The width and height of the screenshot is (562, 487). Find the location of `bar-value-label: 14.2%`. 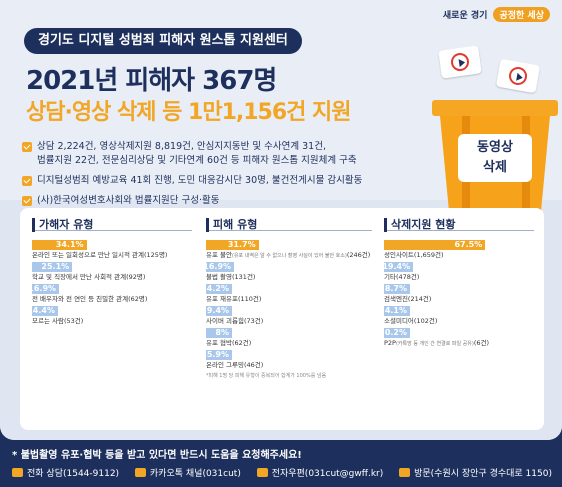

bar-value-label: 14.2% is located at coordinates (215, 288).